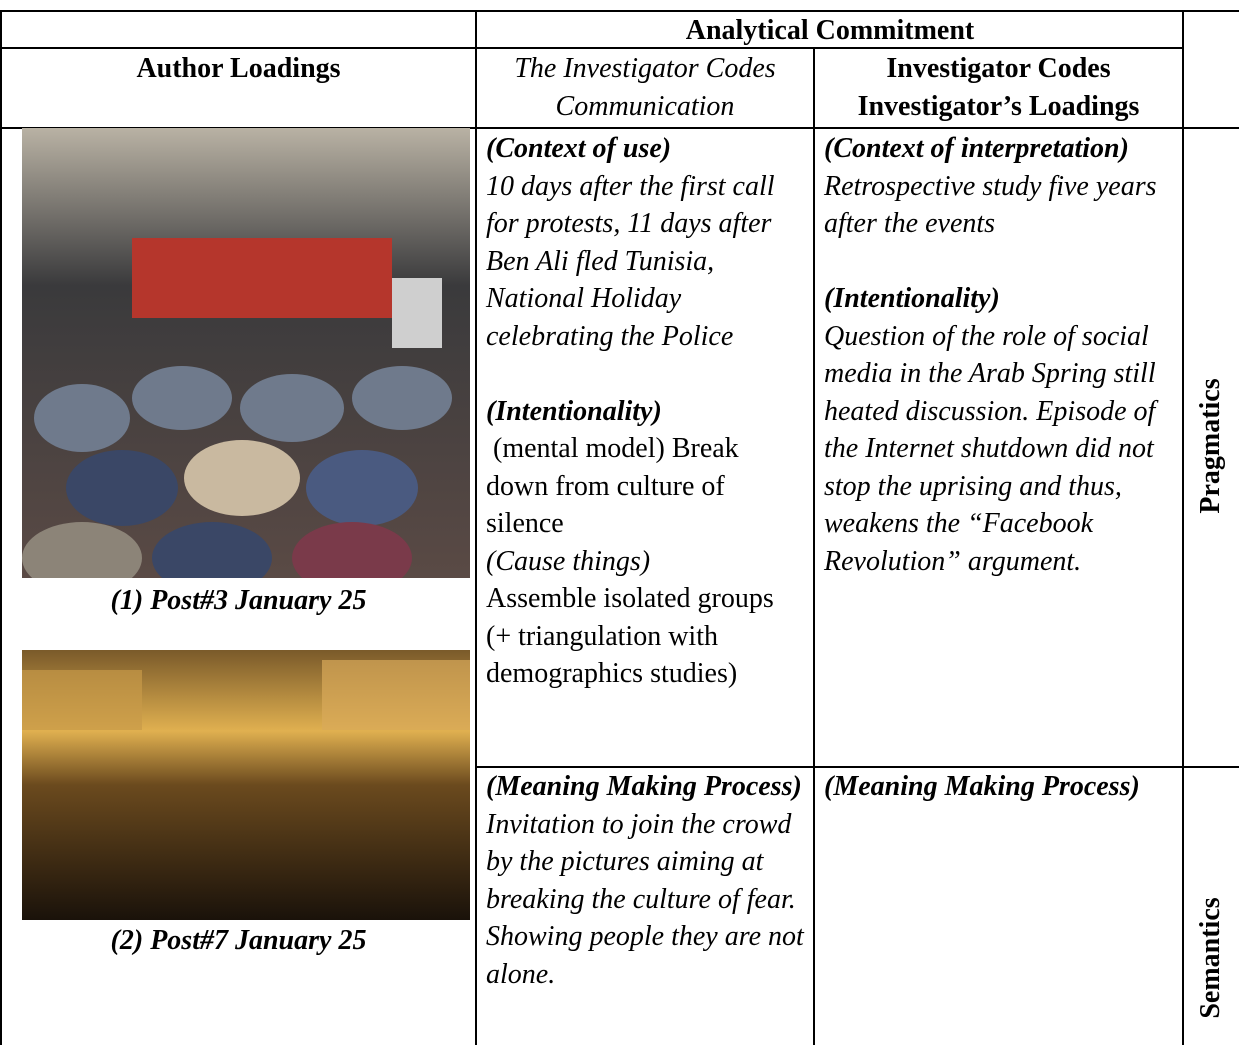 The width and height of the screenshot is (1239, 1058). I want to click on table-cell: (Meaning Making Process), so click(999, 787).